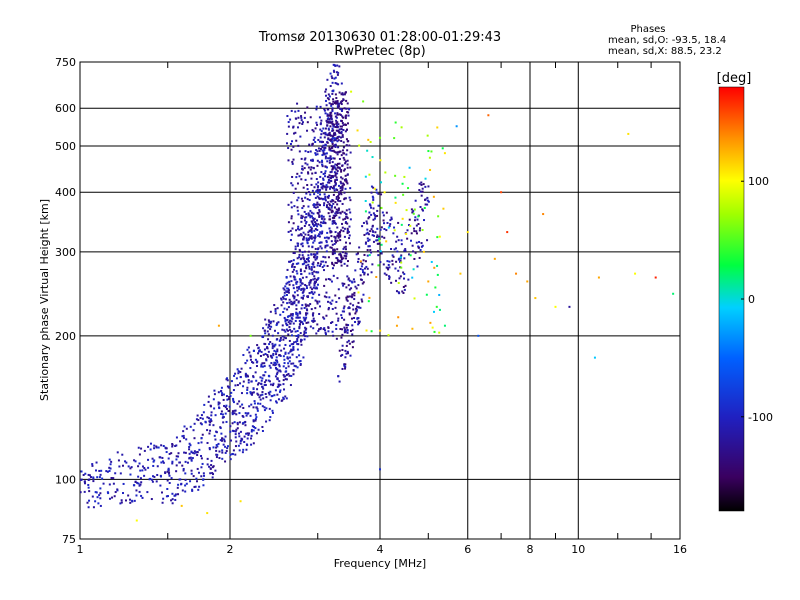  I want to click on colorbar-tick-label: -100, so click(760, 417).